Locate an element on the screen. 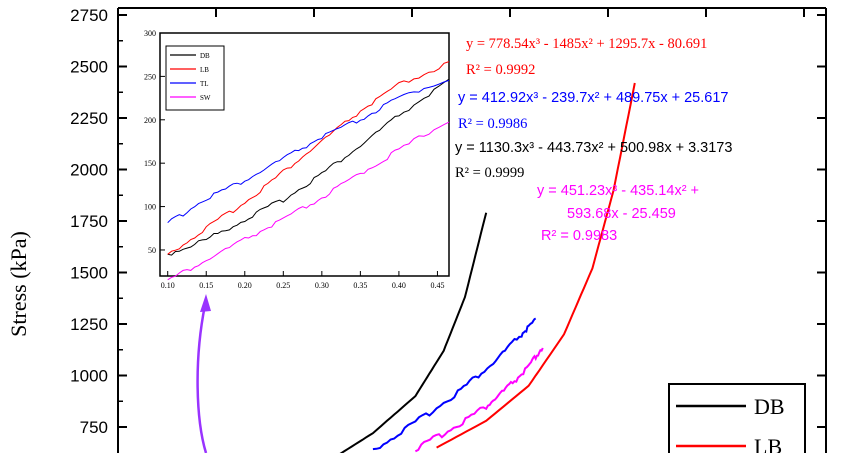  main-y-tick-label: 2750 is located at coordinates (89, 15).